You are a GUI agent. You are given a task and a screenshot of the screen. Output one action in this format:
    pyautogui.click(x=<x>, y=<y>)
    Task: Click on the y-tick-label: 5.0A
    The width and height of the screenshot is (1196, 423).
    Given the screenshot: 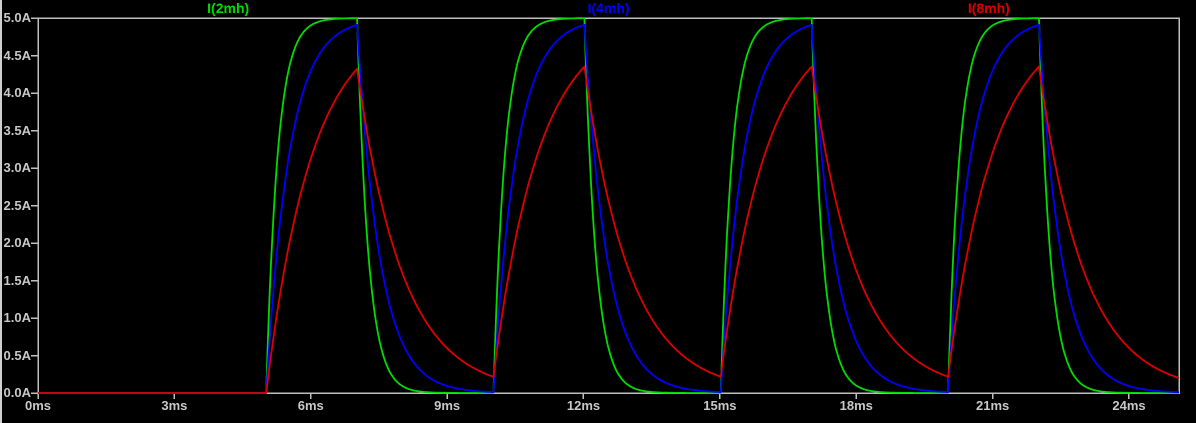 What is the action you would take?
    pyautogui.click(x=17, y=17)
    